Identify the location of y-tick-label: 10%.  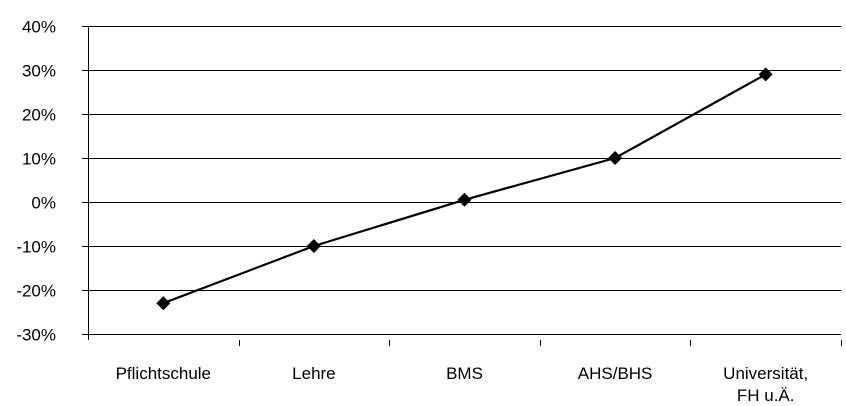
(39, 159).